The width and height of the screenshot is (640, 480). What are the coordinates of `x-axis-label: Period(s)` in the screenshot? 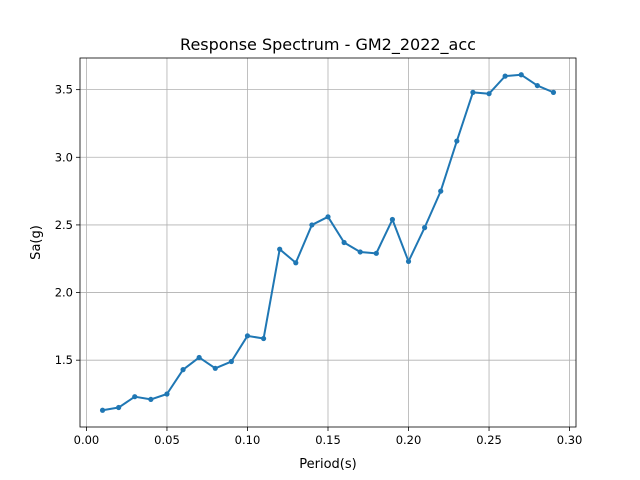 It's located at (327, 464).